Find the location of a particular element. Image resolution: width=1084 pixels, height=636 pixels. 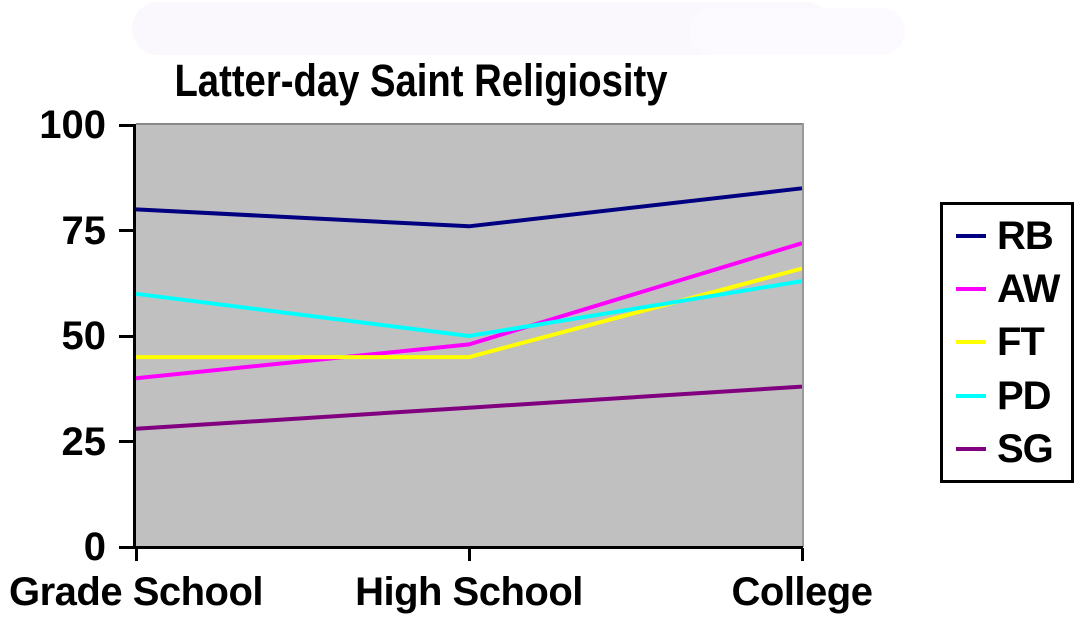

legend-item-sg: SG is located at coordinates (1007, 449).